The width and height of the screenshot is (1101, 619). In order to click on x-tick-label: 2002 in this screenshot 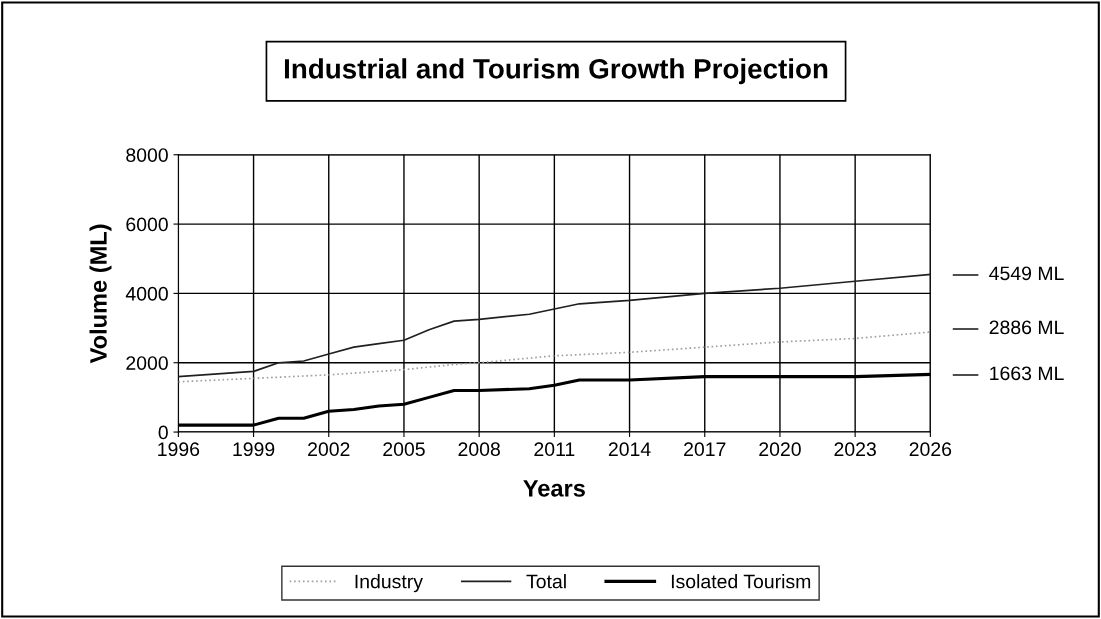, I will do `click(329, 449)`.